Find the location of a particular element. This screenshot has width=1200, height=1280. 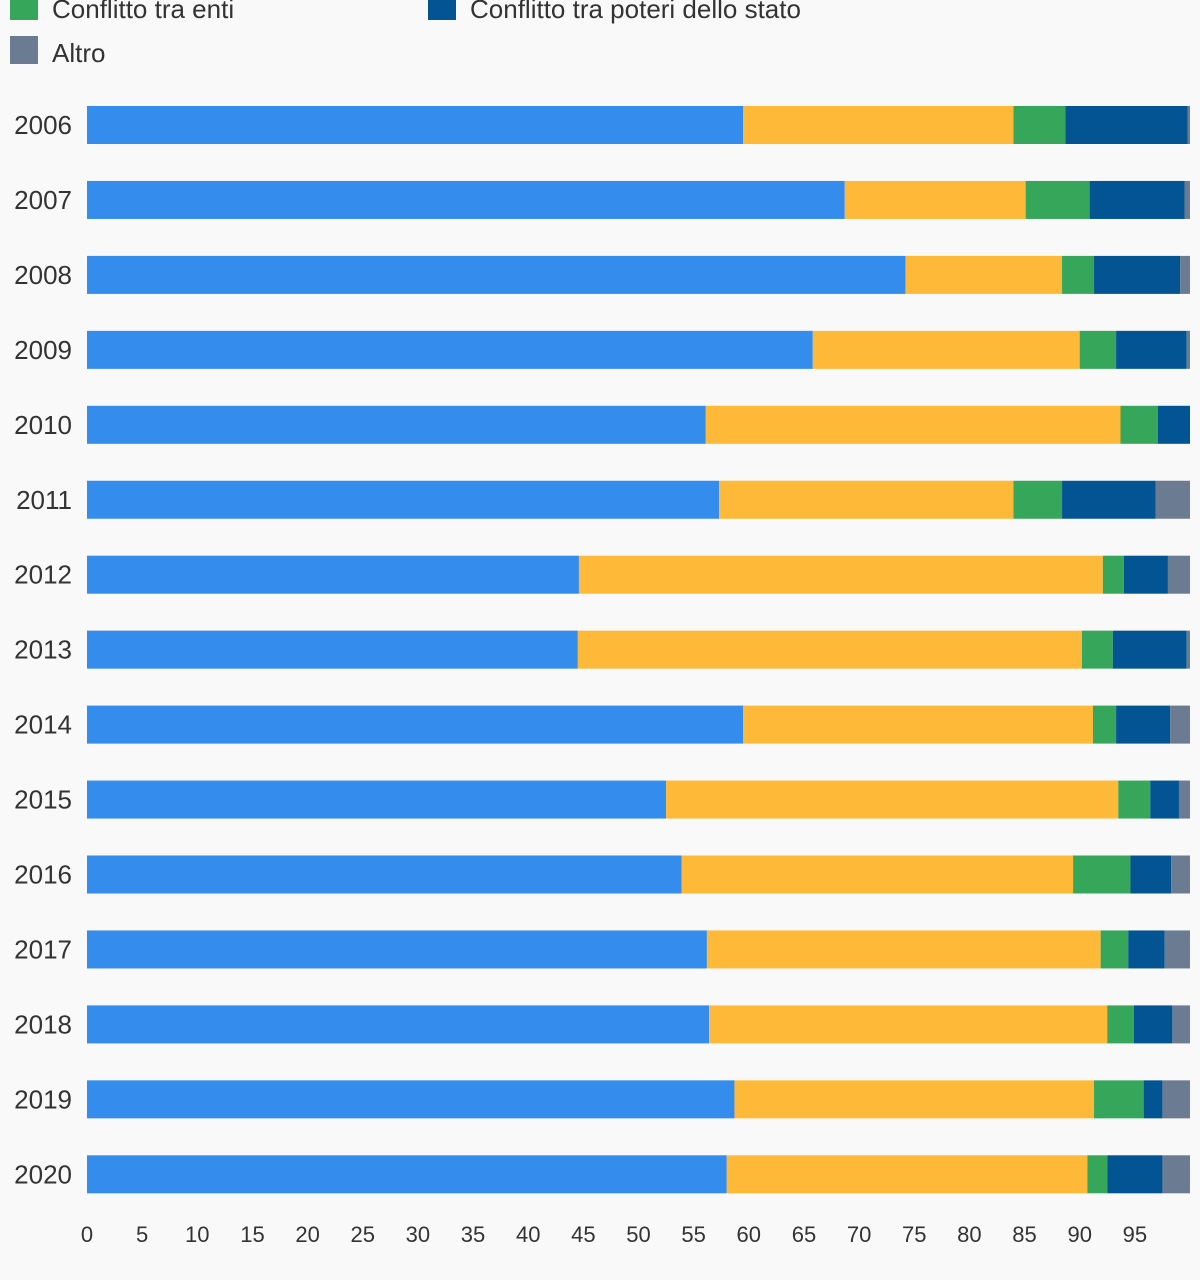

x-tick-label-60: 60 is located at coordinates (749, 1234).